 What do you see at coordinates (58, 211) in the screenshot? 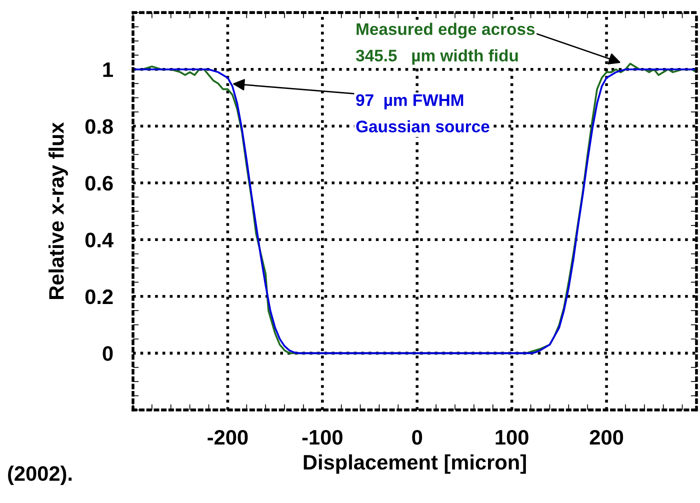
I see `y-axis-title: Relative x-ray flux` at bounding box center [58, 211].